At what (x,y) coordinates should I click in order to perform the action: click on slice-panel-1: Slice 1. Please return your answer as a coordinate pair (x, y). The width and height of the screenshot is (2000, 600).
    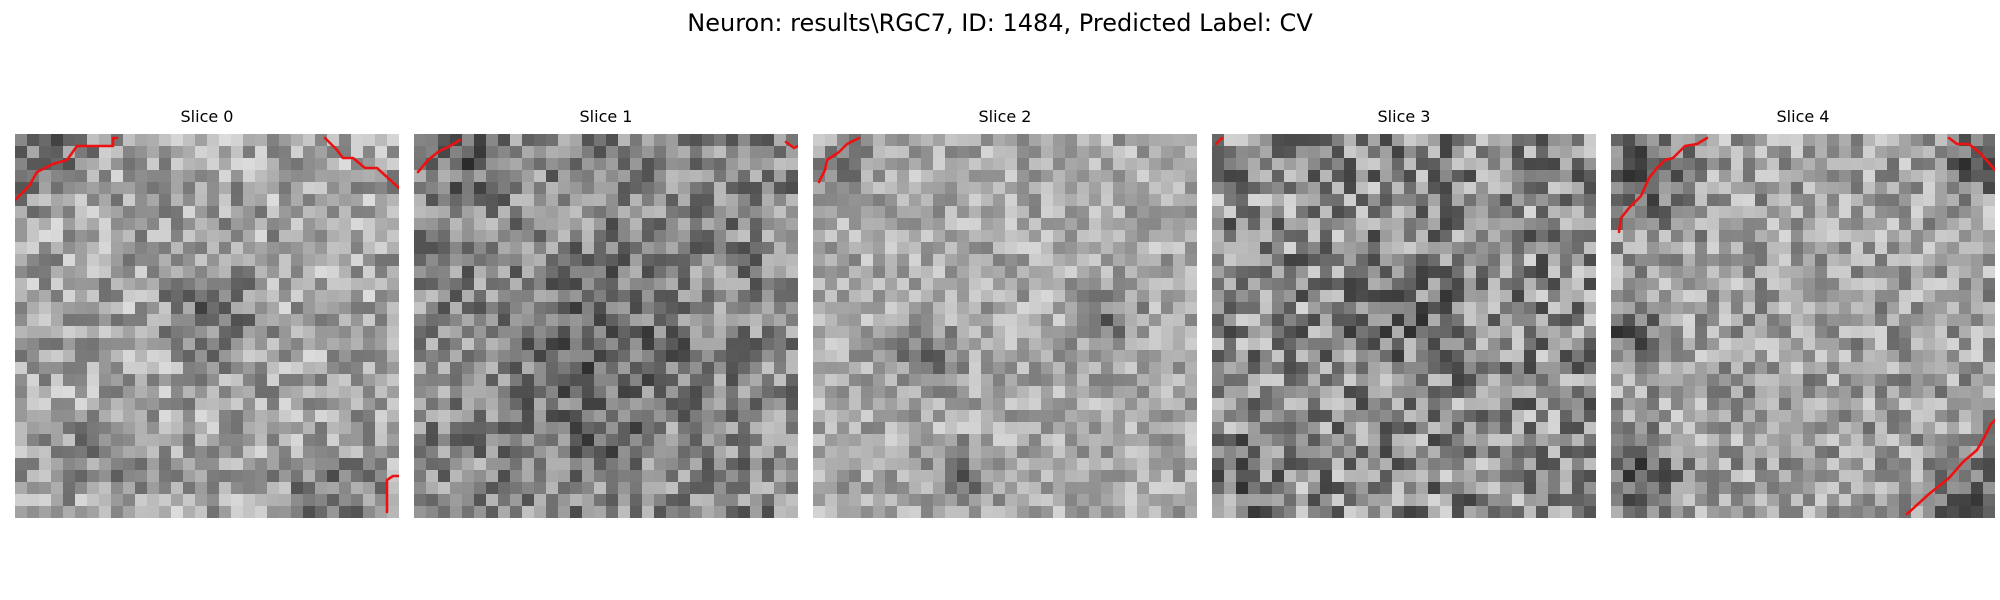
    Looking at the image, I should click on (606, 312).